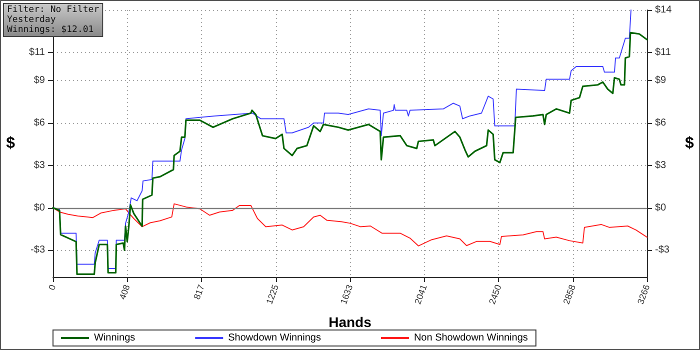 This screenshot has height=350, width=700. What do you see at coordinates (37, 52) in the screenshot?
I see `y-tick-label: $11` at bounding box center [37, 52].